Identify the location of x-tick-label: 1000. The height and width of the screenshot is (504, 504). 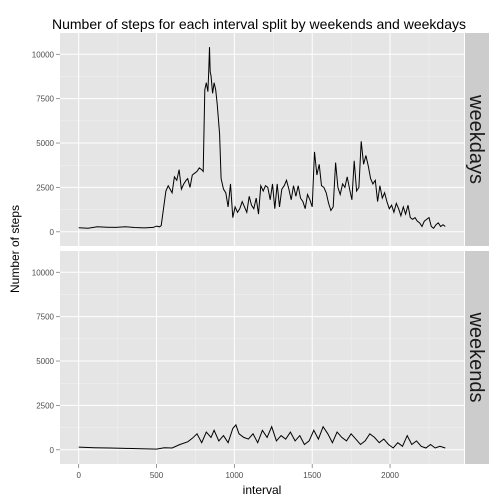
(234, 475).